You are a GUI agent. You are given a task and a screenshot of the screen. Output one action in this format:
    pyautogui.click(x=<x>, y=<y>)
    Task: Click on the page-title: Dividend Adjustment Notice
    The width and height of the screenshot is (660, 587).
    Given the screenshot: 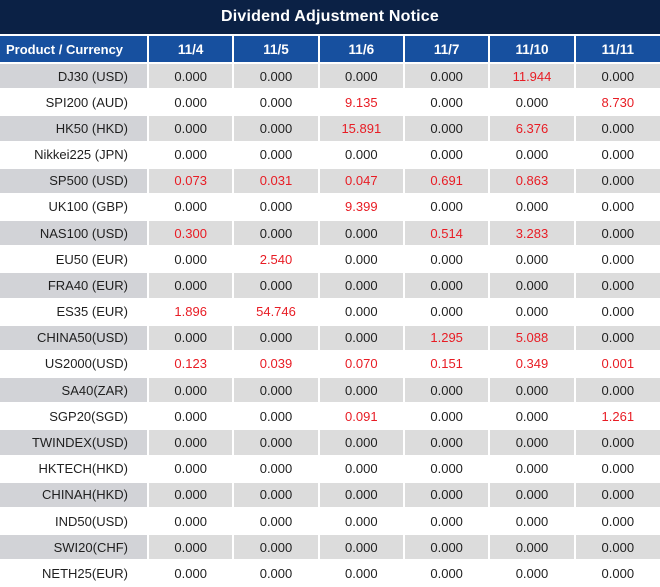 What is the action you would take?
    pyautogui.click(x=330, y=16)
    